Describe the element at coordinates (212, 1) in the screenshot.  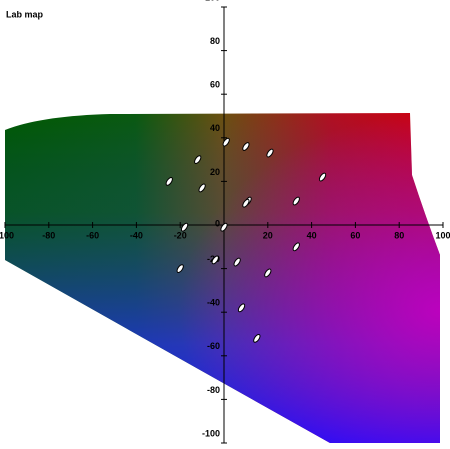
I see `y-tick-label: 100` at that location.